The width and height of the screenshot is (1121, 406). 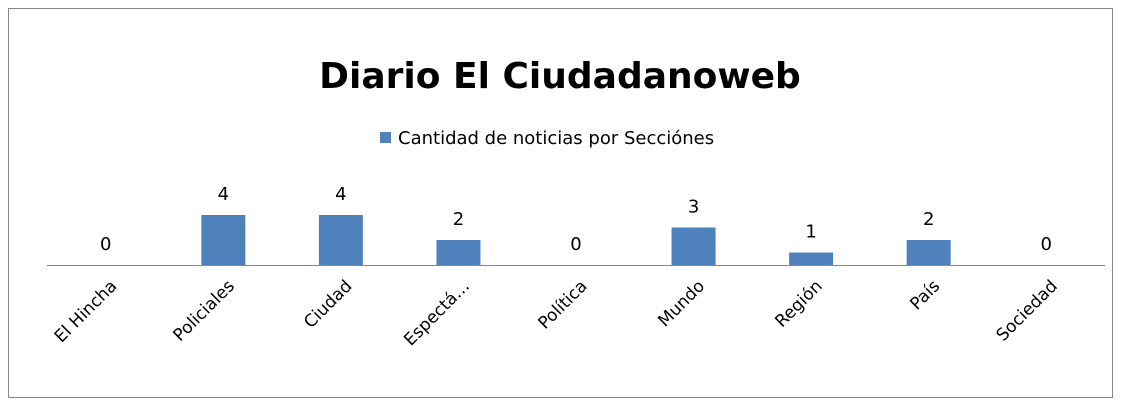 What do you see at coordinates (560, 76) in the screenshot?
I see `chart-title: Diario El Ciudadanoweb` at bounding box center [560, 76].